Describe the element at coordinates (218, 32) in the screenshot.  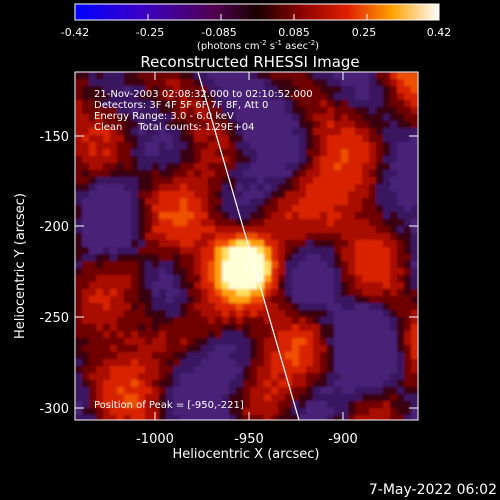
I see `colorbar-tick-label: -0.085` at that location.